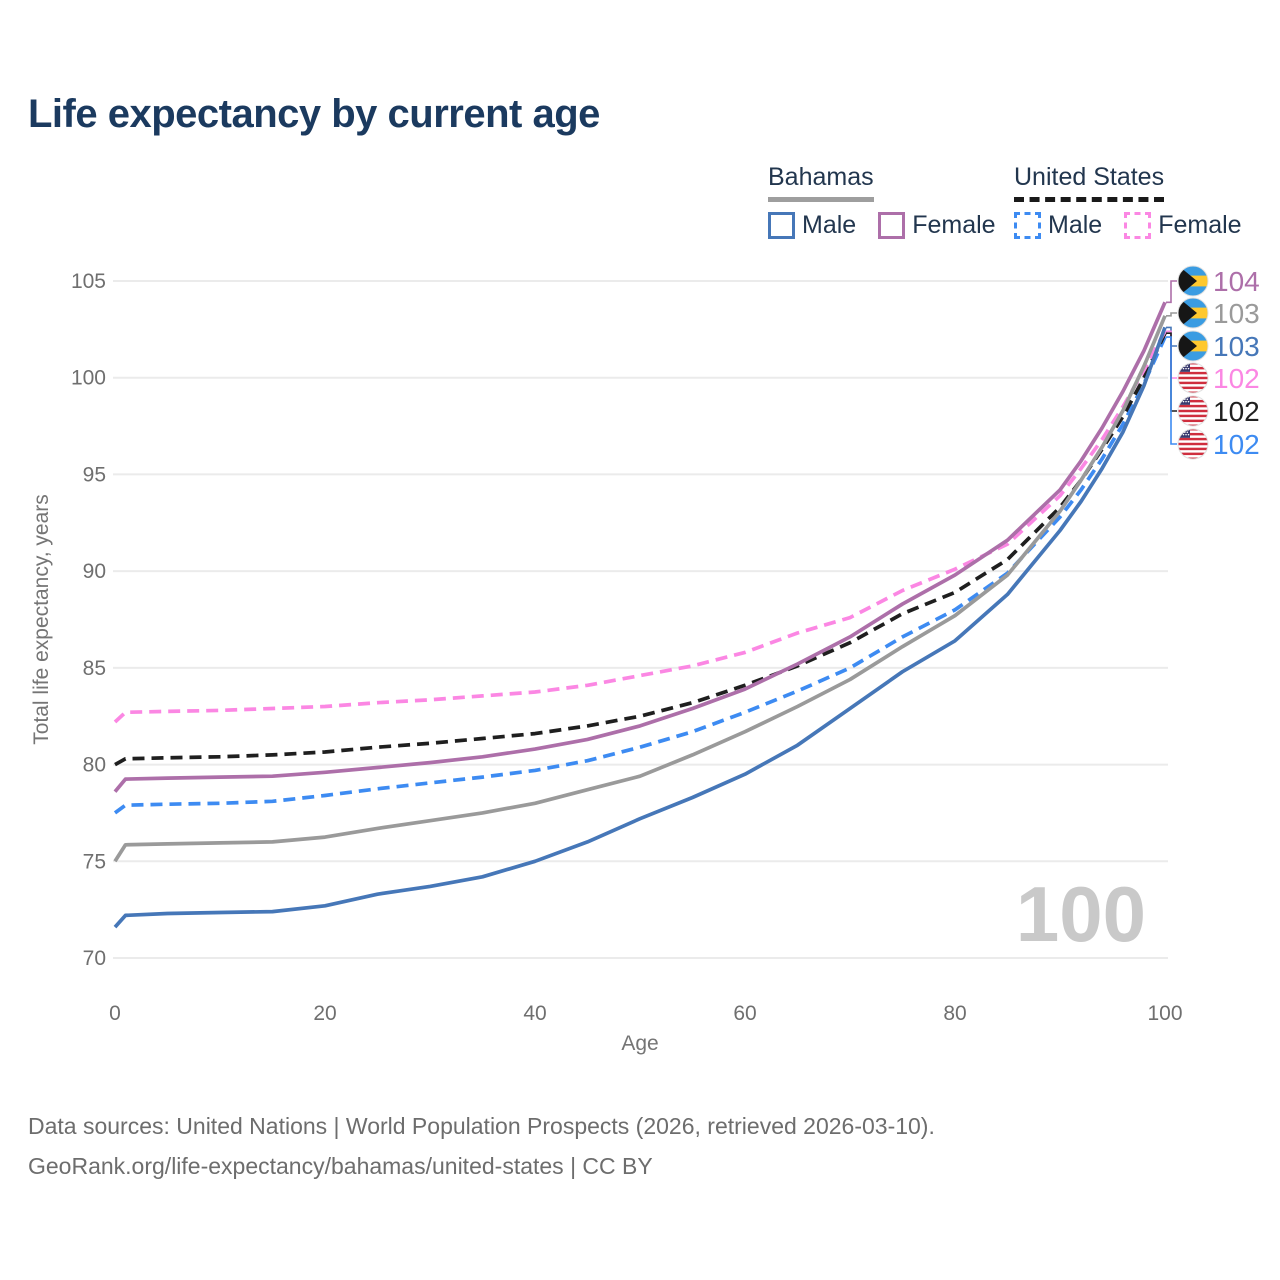 Image resolution: width=1280 pixels, height=1280 pixels. I want to click on y-tick-95: 95, so click(94, 474).